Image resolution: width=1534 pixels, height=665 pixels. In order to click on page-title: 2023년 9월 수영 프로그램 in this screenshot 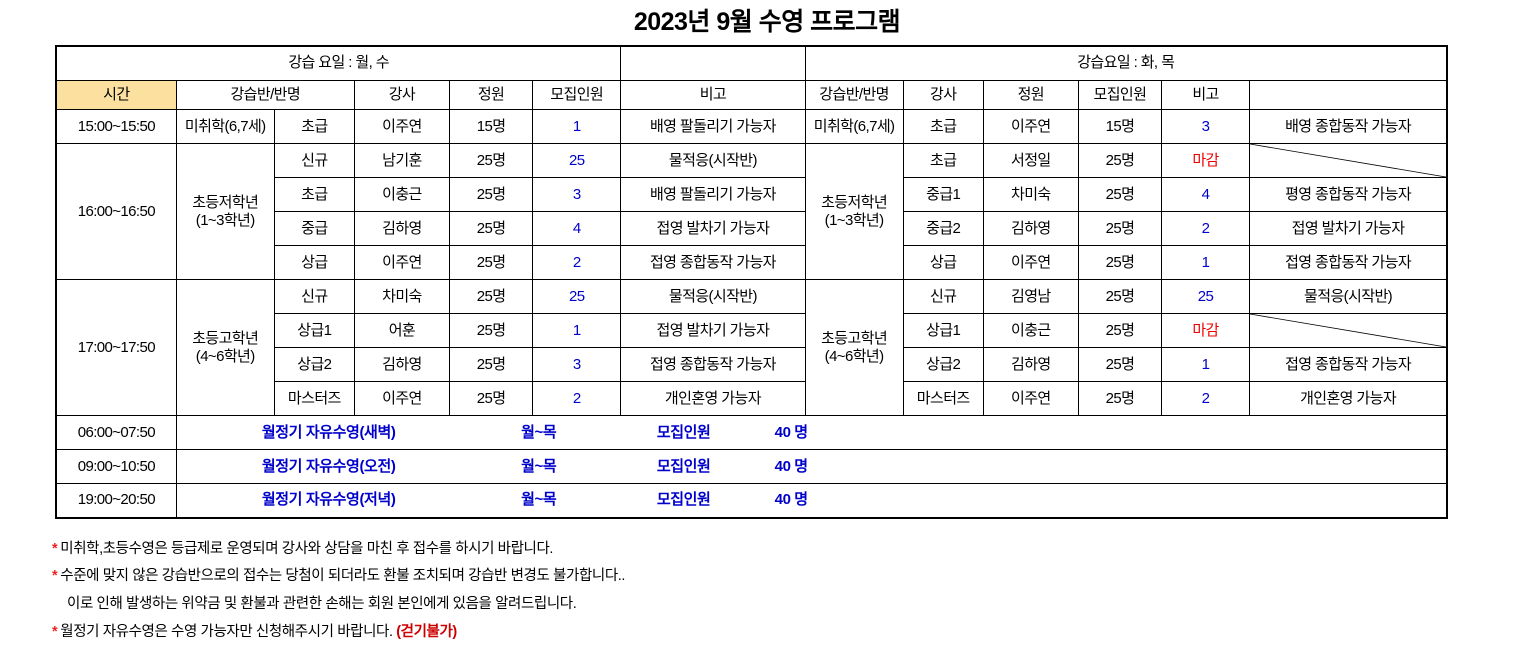, I will do `click(767, 22)`.